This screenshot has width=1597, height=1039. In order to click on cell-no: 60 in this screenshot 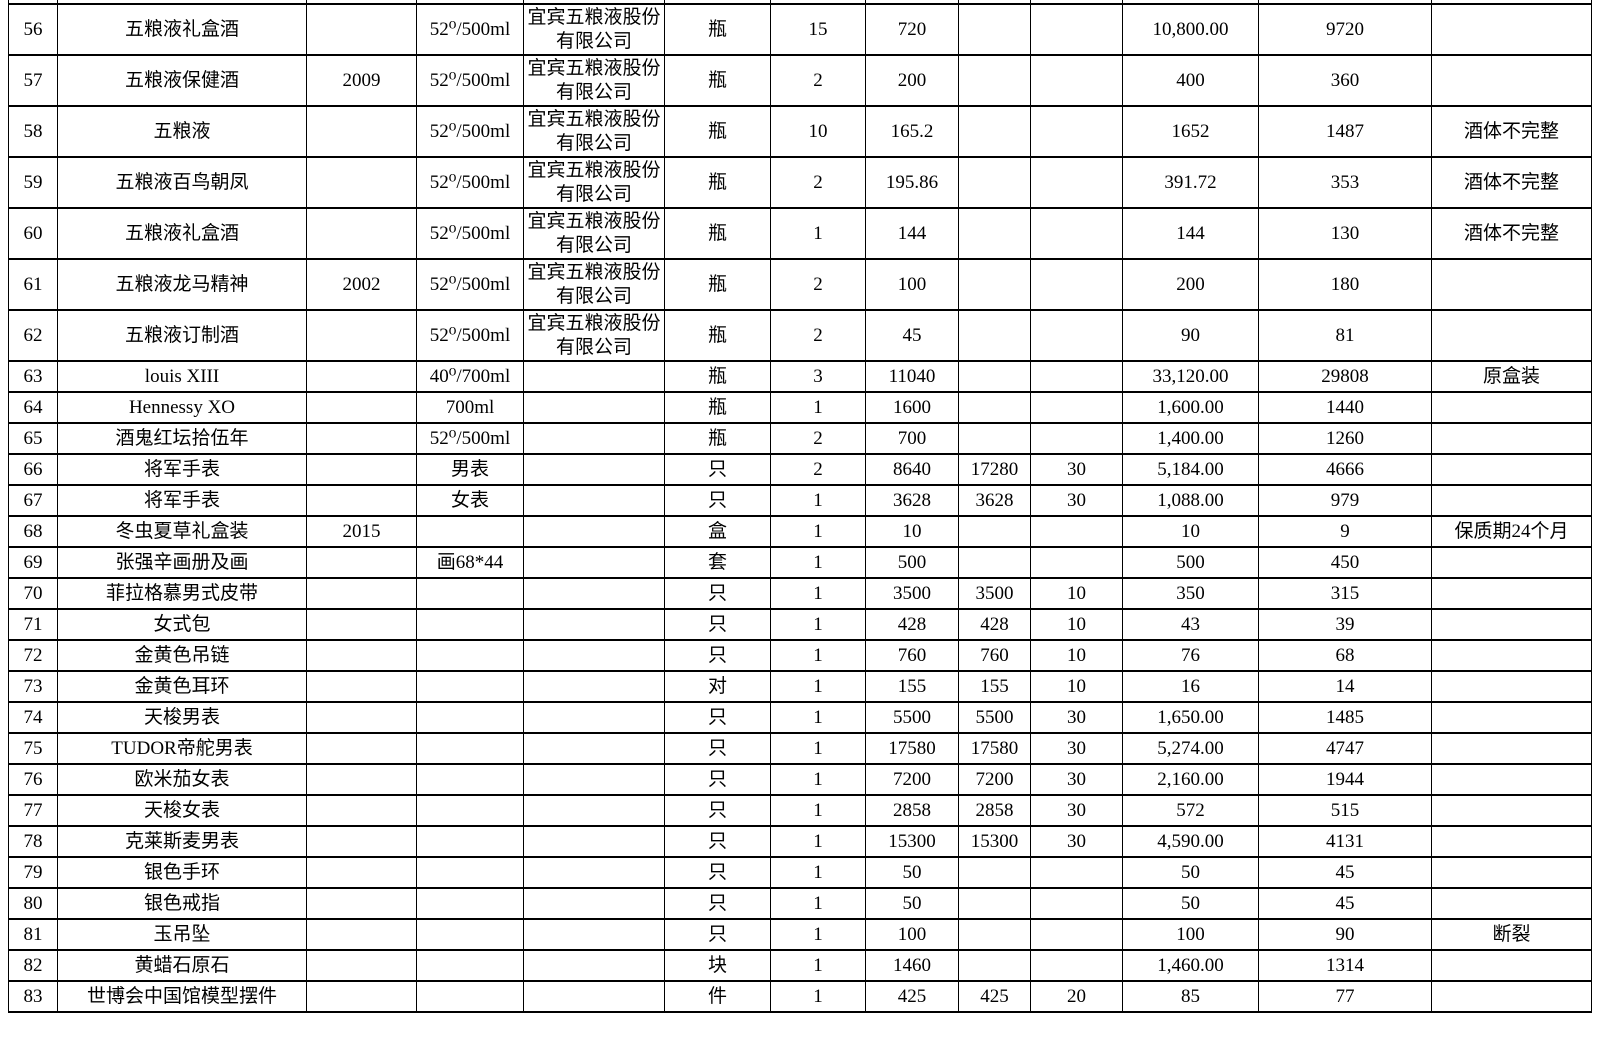, I will do `click(33, 233)`.